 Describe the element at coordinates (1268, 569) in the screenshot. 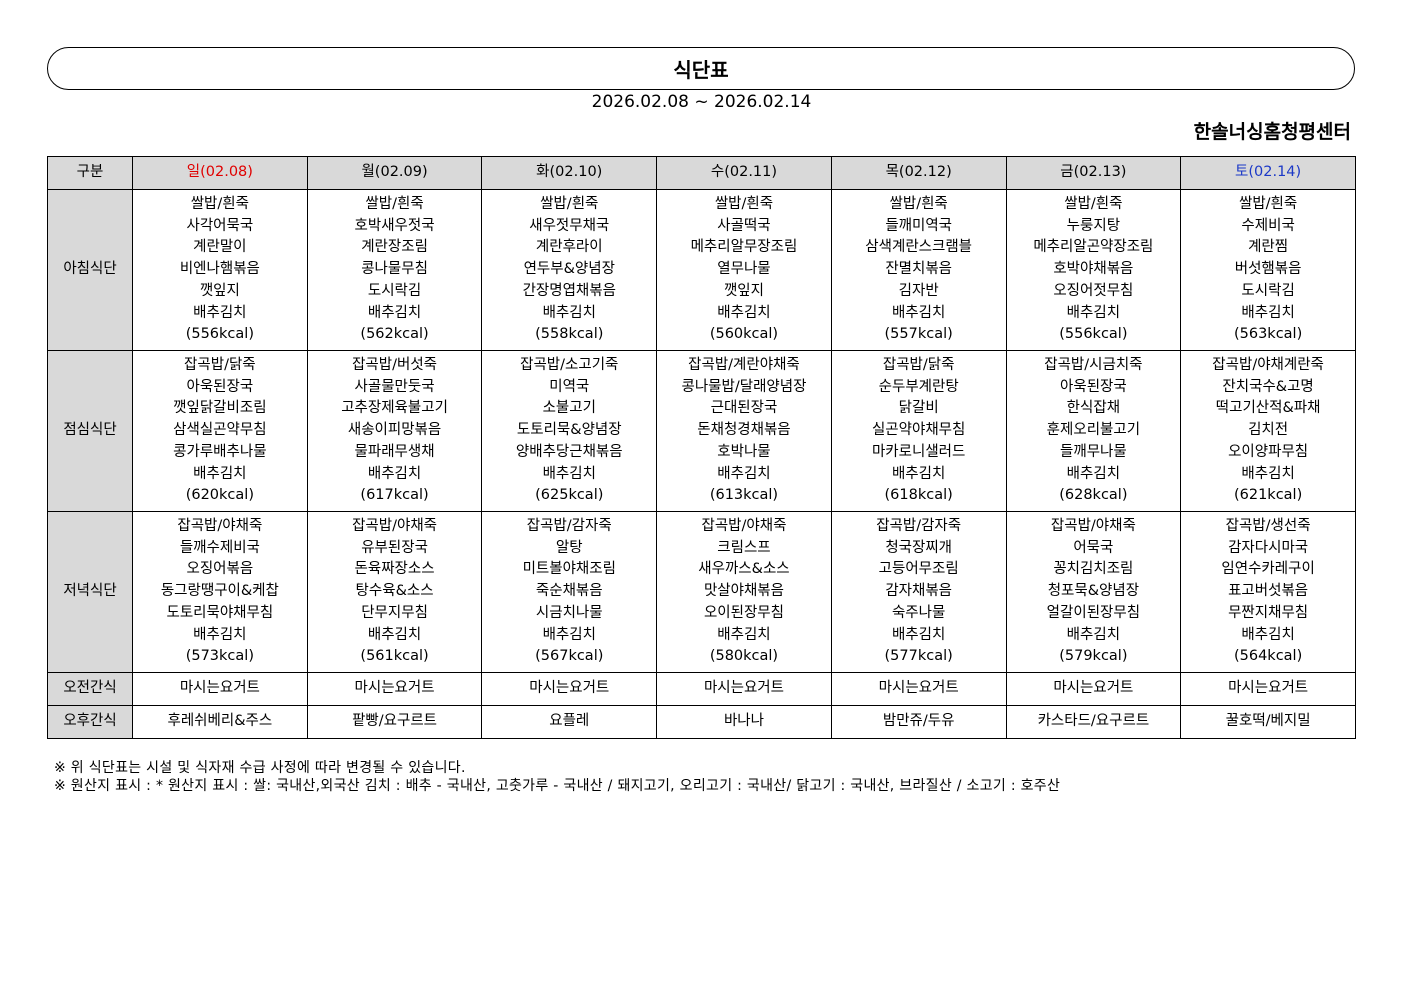

I see `menu-item: 임연수카레구이` at that location.